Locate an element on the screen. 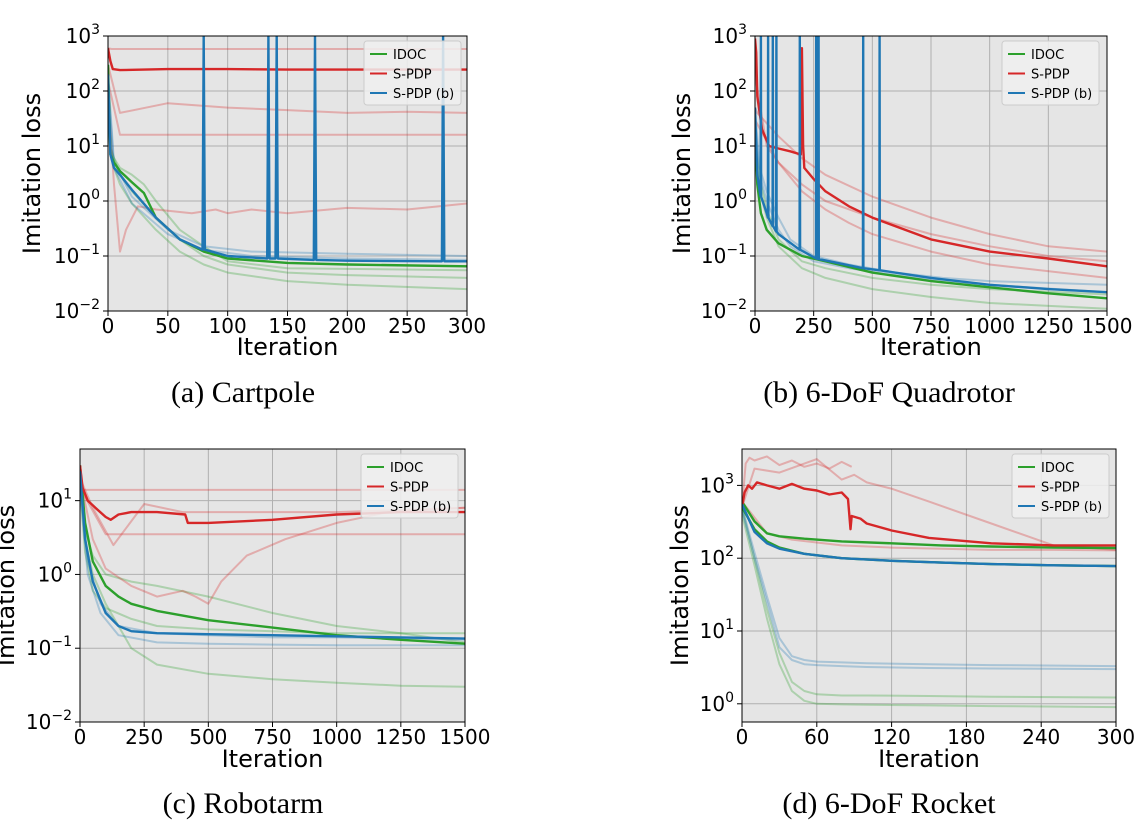 Image resolution: width=1134 pixels, height=820 pixels. axes-frame is located at coordinates (929, 585).